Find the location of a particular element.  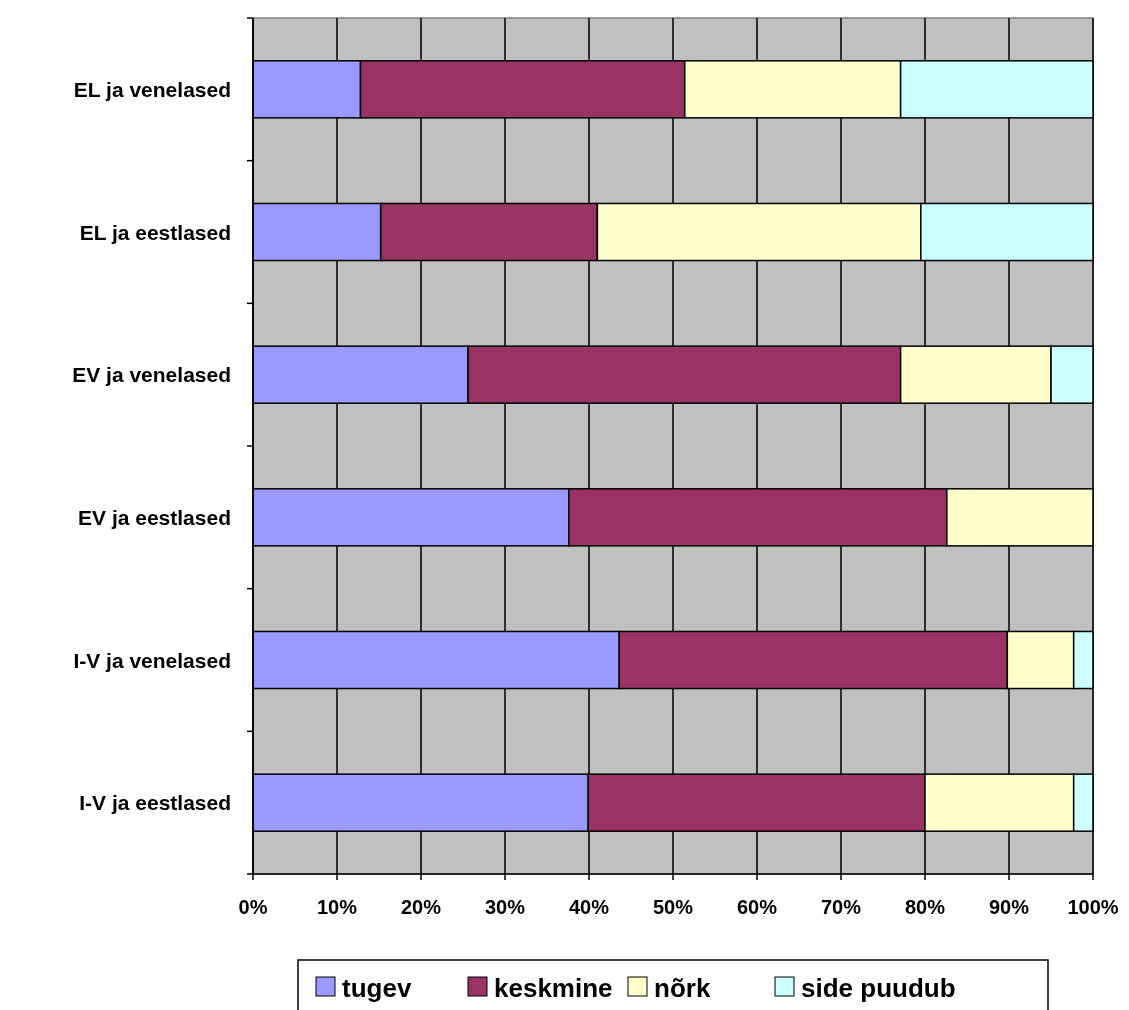

y-tick-label: EL ja eestlased is located at coordinates (155, 232).